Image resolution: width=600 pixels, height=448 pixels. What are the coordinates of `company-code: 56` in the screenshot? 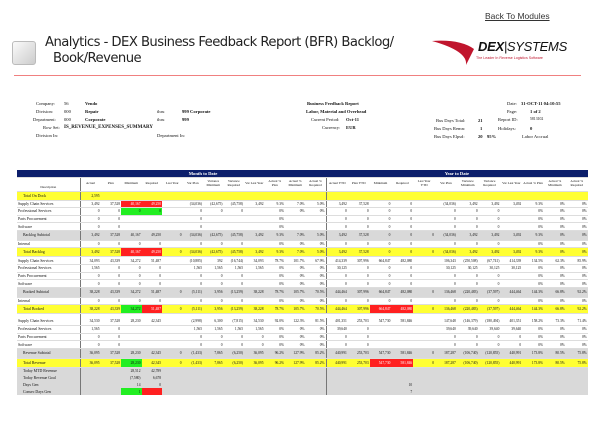 It's located at (66, 103).